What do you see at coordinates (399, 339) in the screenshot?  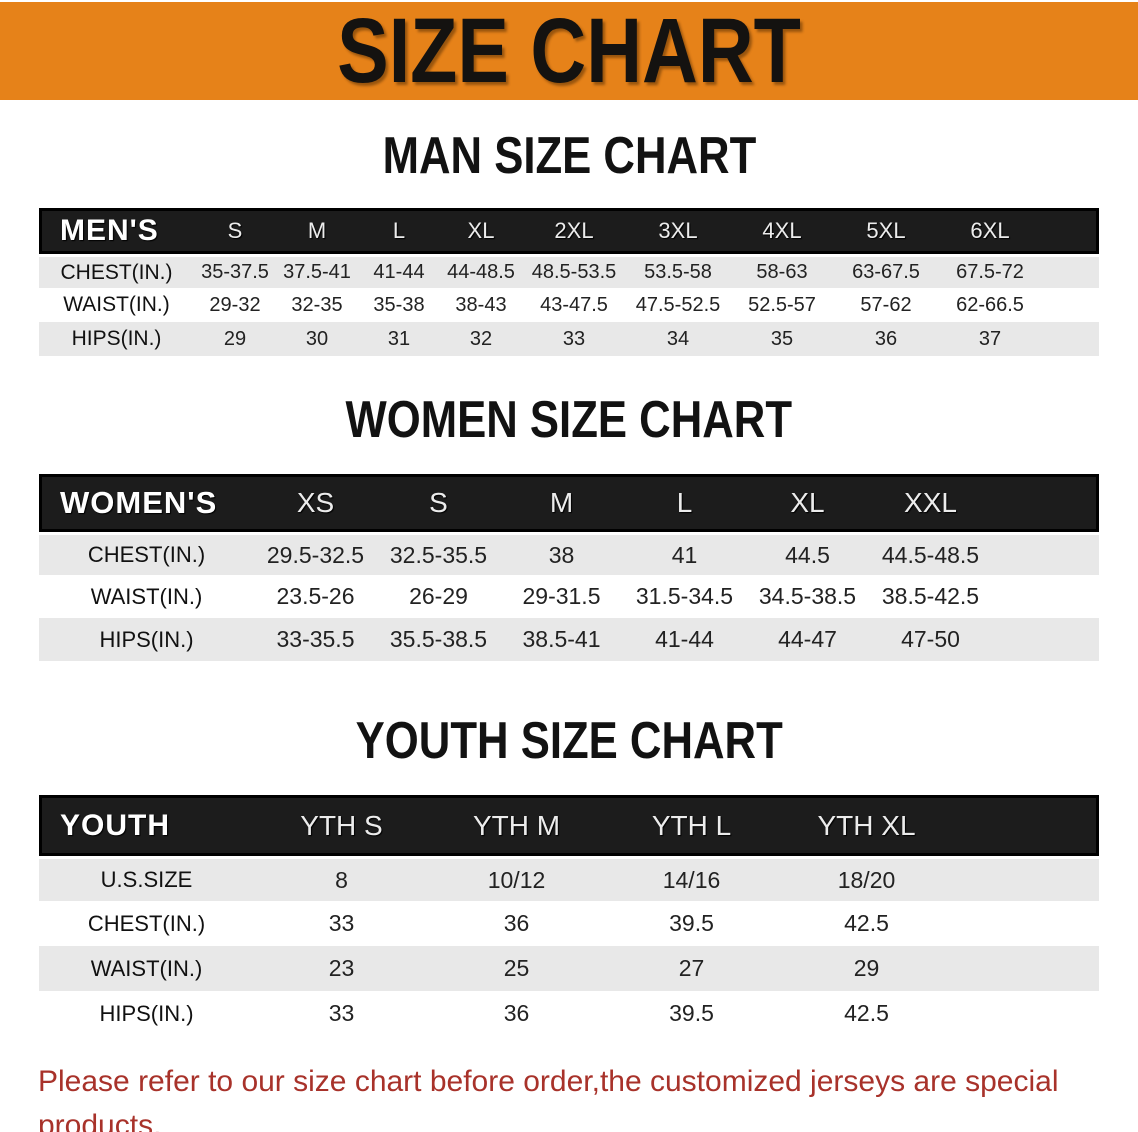 I see `value-cell: 31` at bounding box center [399, 339].